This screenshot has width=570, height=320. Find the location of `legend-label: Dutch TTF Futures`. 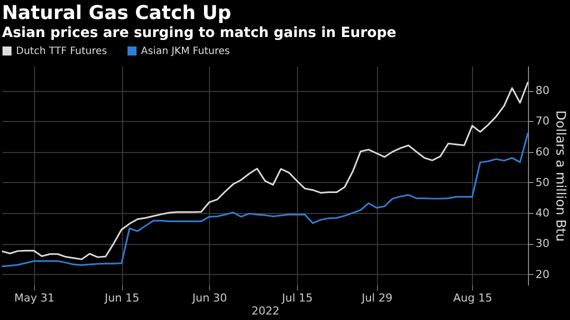

legend-label: Dutch TTF Futures is located at coordinates (62, 51).